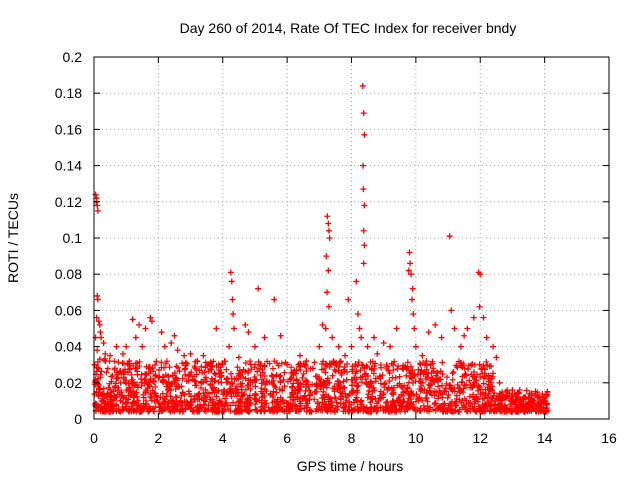  I want to click on y-tick-label: 0.06, so click(68, 310).